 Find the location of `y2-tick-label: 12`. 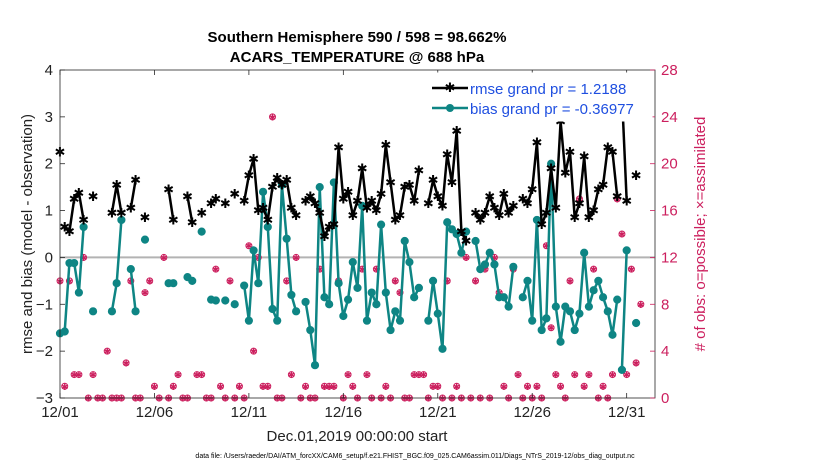

y2-tick-label: 12 is located at coordinates (669, 257).